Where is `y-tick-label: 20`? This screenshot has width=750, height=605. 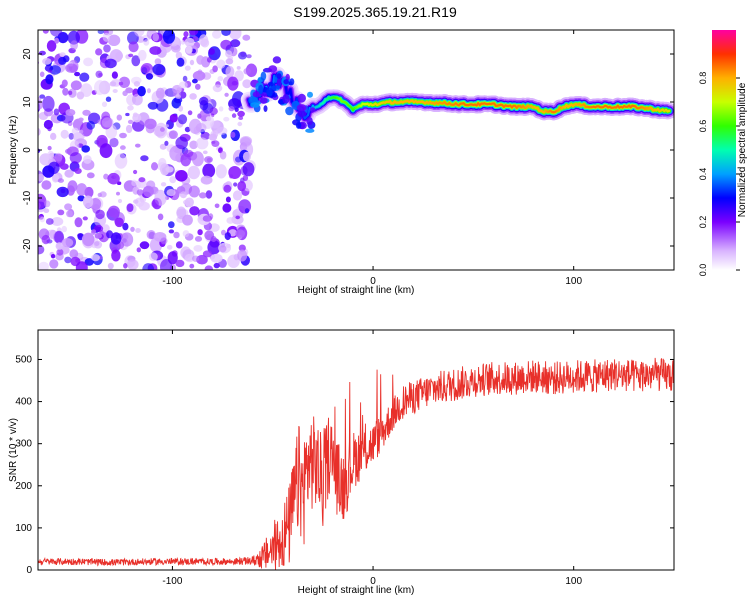
y-tick-label: 20 is located at coordinates (27, 54).